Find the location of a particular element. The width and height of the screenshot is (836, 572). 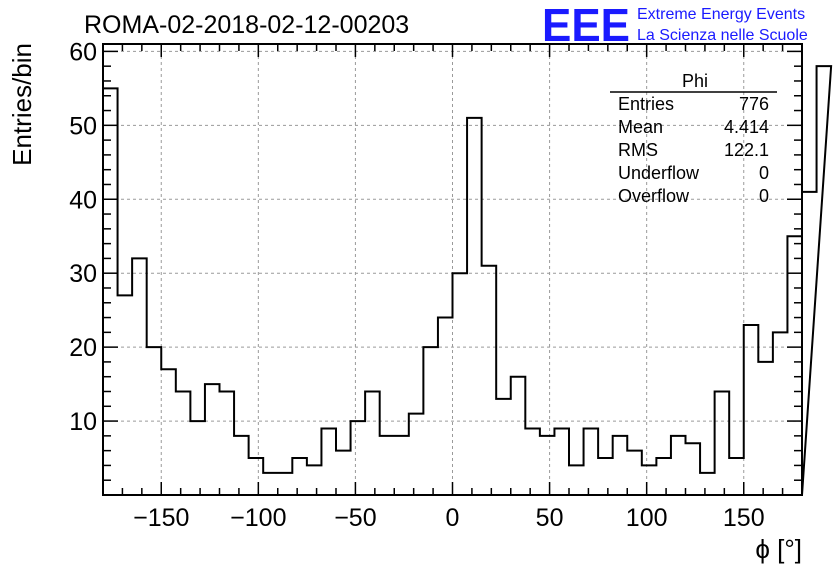

stats-label: Entries is located at coordinates (646, 104).